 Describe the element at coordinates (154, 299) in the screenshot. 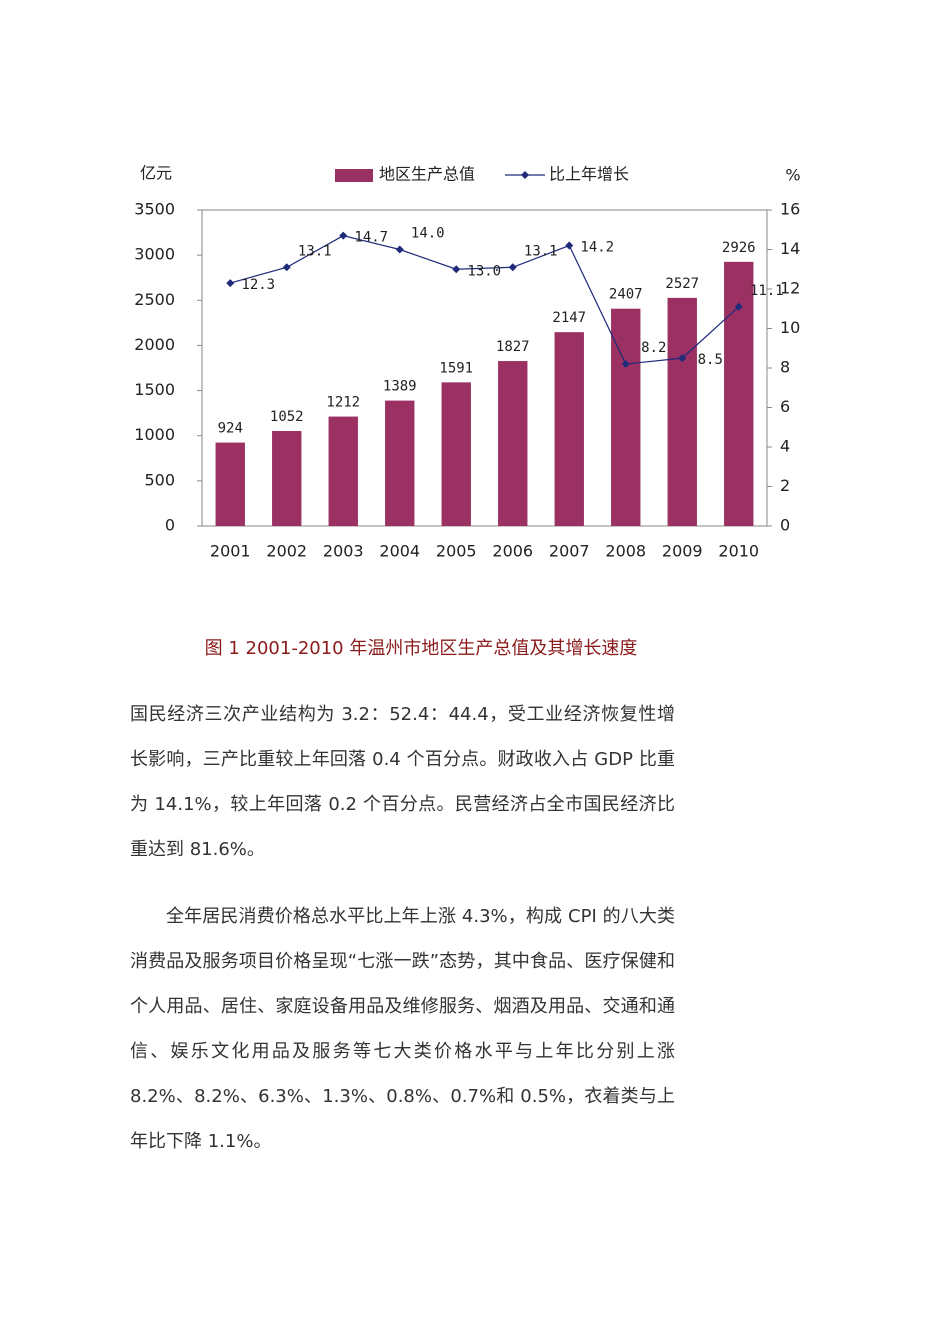

I see `y-tick-label: 2500` at that location.